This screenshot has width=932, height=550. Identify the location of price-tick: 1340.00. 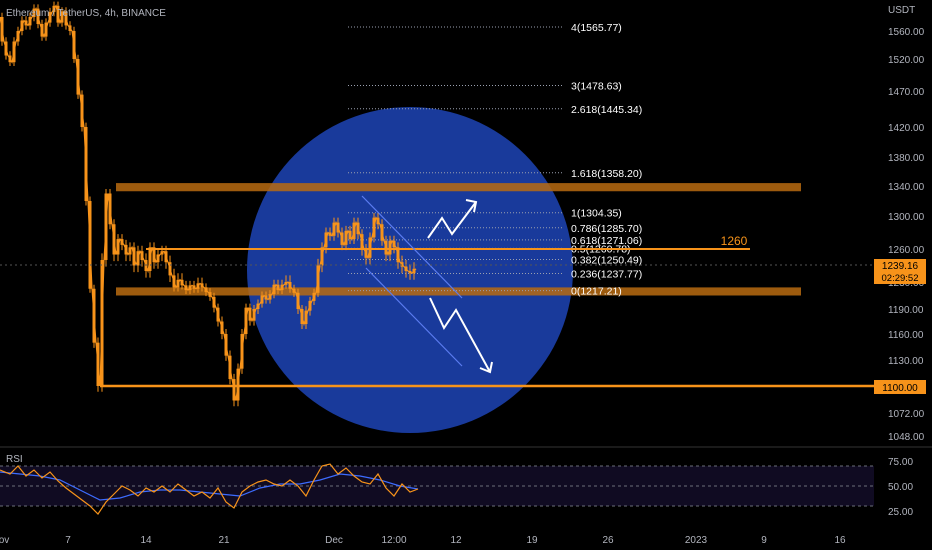
(906, 187).